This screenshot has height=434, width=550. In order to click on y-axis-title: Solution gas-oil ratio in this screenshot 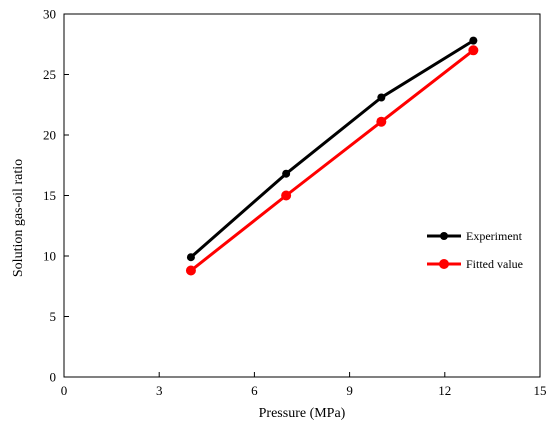, I will do `click(18, 218)`.